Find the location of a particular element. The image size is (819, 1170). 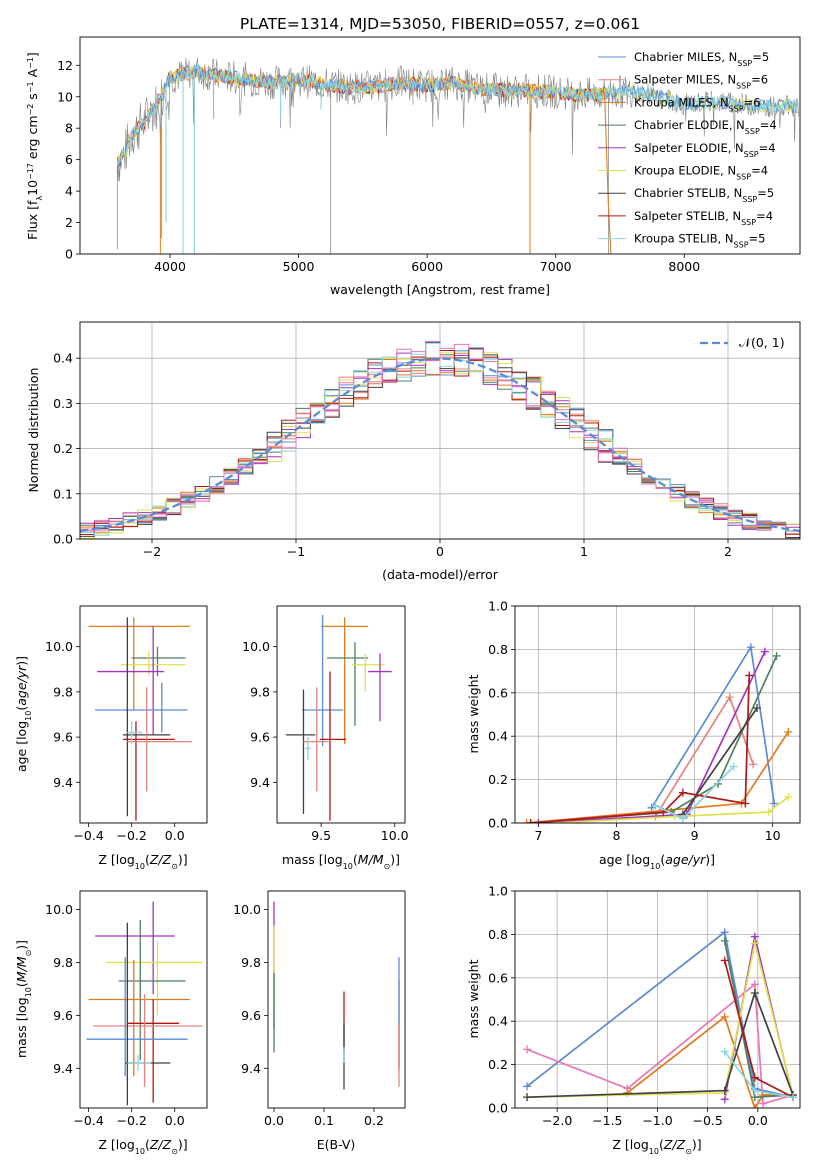

y-axis-label: Normed distribution is located at coordinates (33, 430).